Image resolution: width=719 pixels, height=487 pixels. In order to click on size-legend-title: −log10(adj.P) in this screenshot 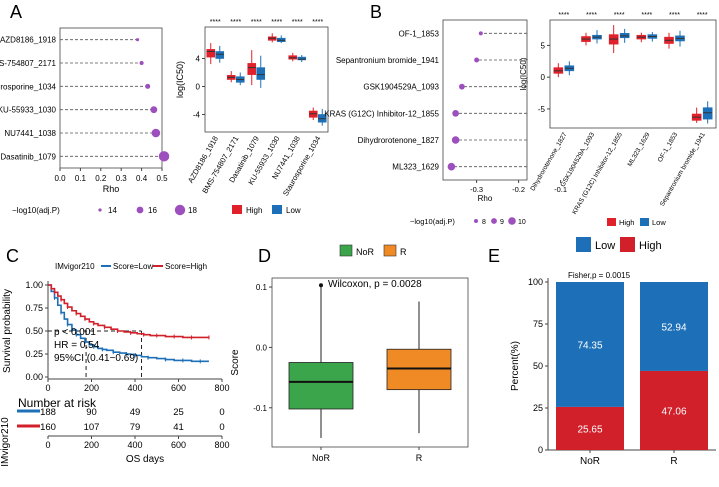, I will do `click(432, 221)`.